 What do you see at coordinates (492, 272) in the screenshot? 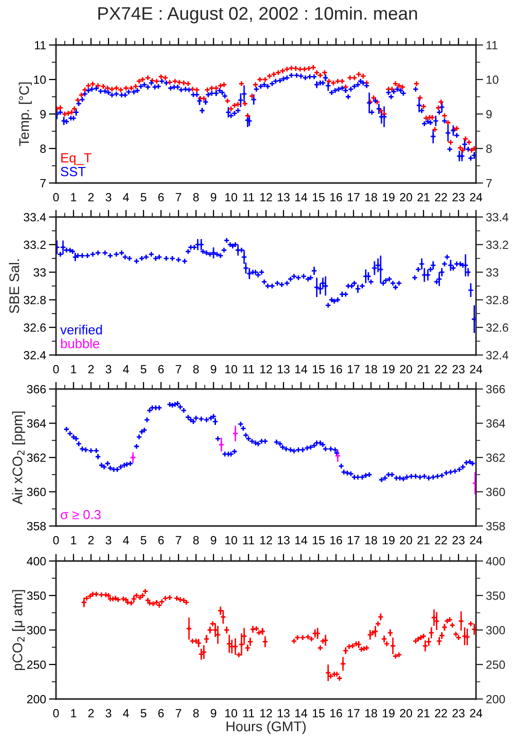
I see `y2-tick-label: 33` at bounding box center [492, 272].